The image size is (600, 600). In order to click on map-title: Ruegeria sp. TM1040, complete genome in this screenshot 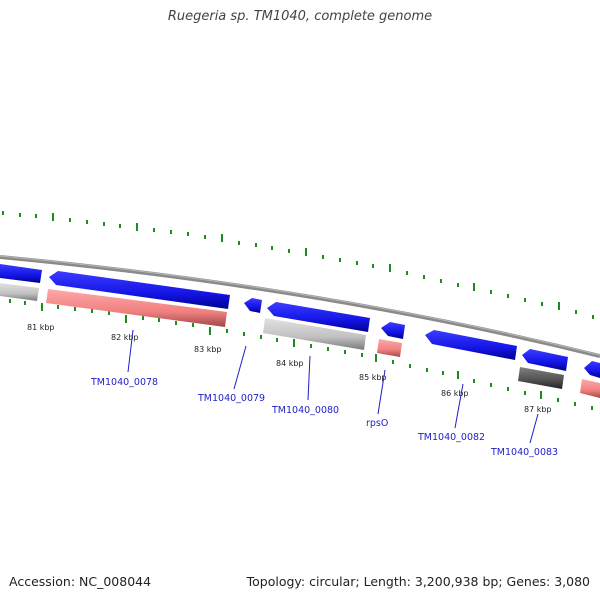, I will do `click(300, 16)`.